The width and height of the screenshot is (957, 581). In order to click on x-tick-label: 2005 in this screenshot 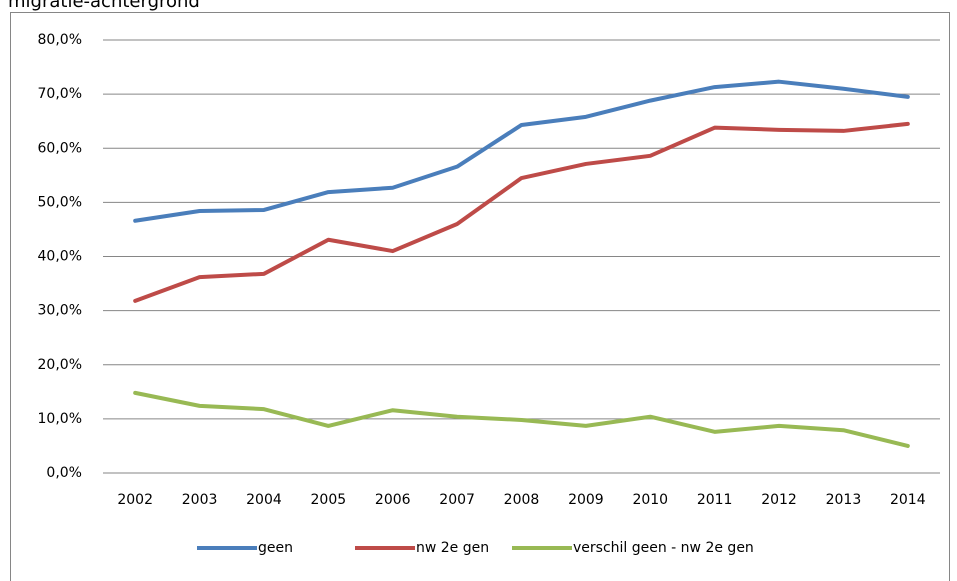, I will do `click(329, 500)`.